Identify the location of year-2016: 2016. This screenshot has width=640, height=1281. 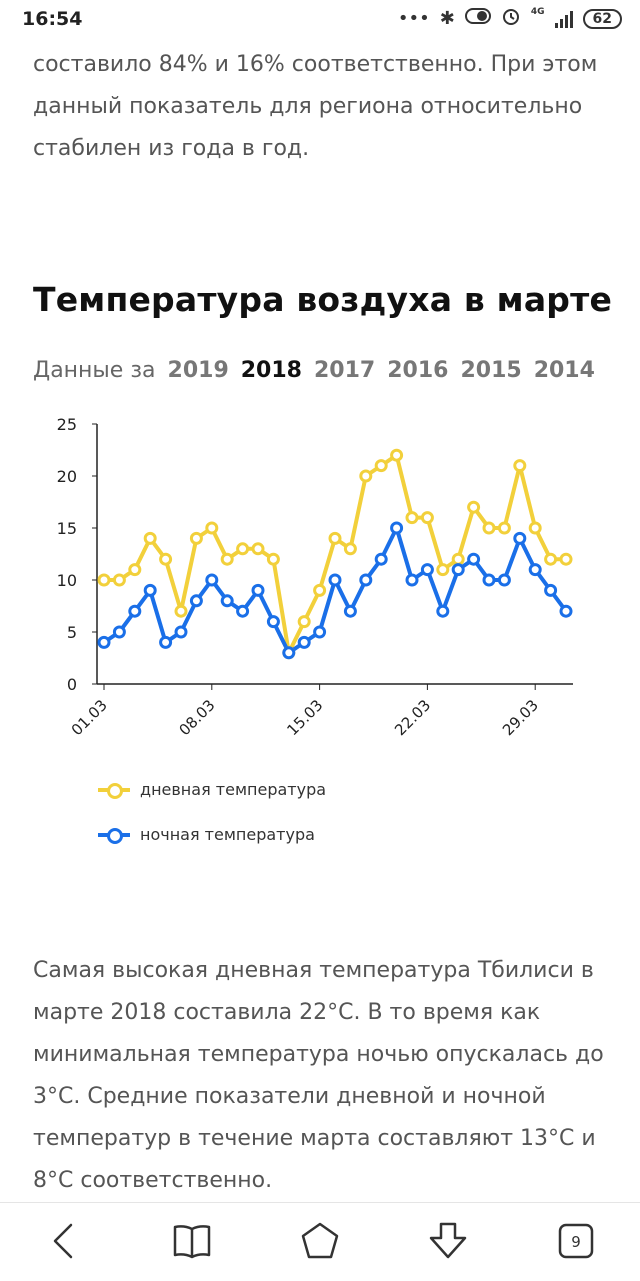
(418, 370).